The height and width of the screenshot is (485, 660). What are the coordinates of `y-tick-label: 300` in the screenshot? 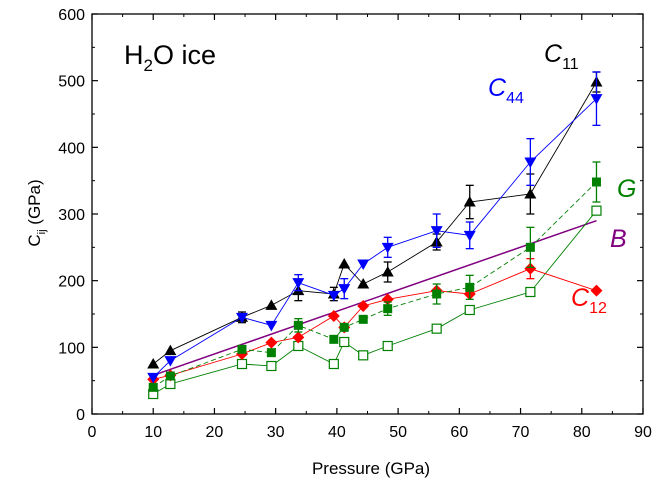 It's located at (71, 215).